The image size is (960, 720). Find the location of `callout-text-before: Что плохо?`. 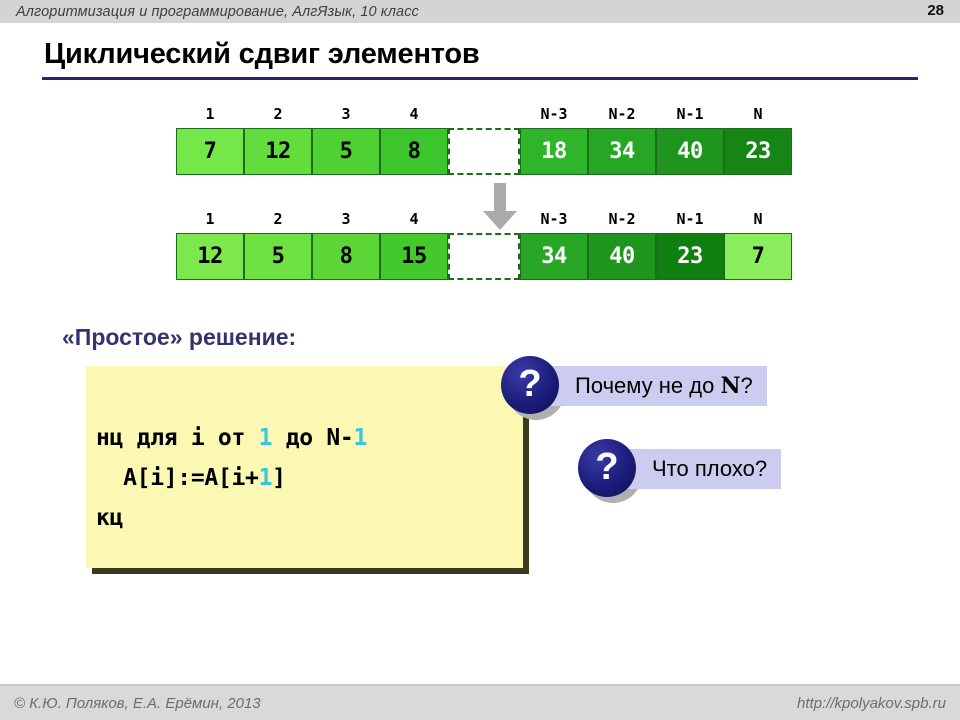

callout-text-before: Что плохо? is located at coordinates (710, 468).